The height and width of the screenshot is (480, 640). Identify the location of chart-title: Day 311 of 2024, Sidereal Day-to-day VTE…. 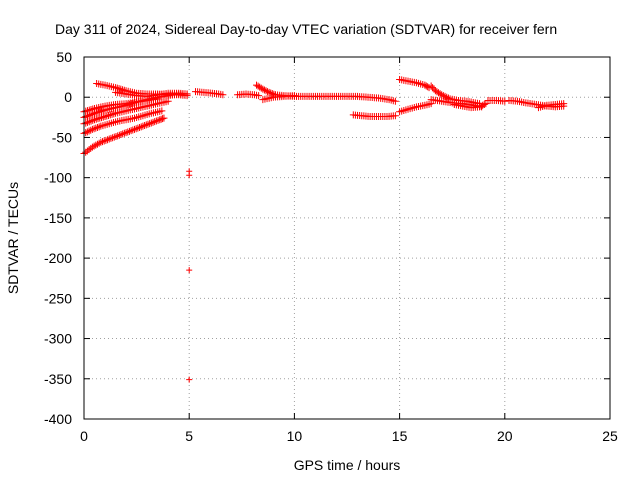
(306, 29).